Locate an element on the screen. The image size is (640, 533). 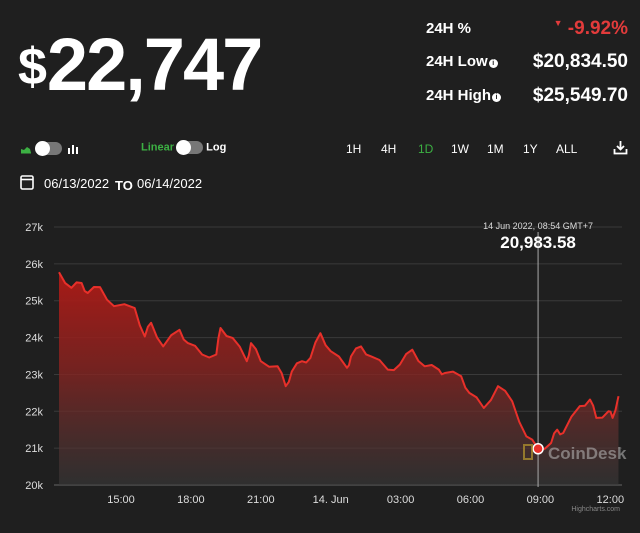
range-1m: 1M is located at coordinates (495, 149).